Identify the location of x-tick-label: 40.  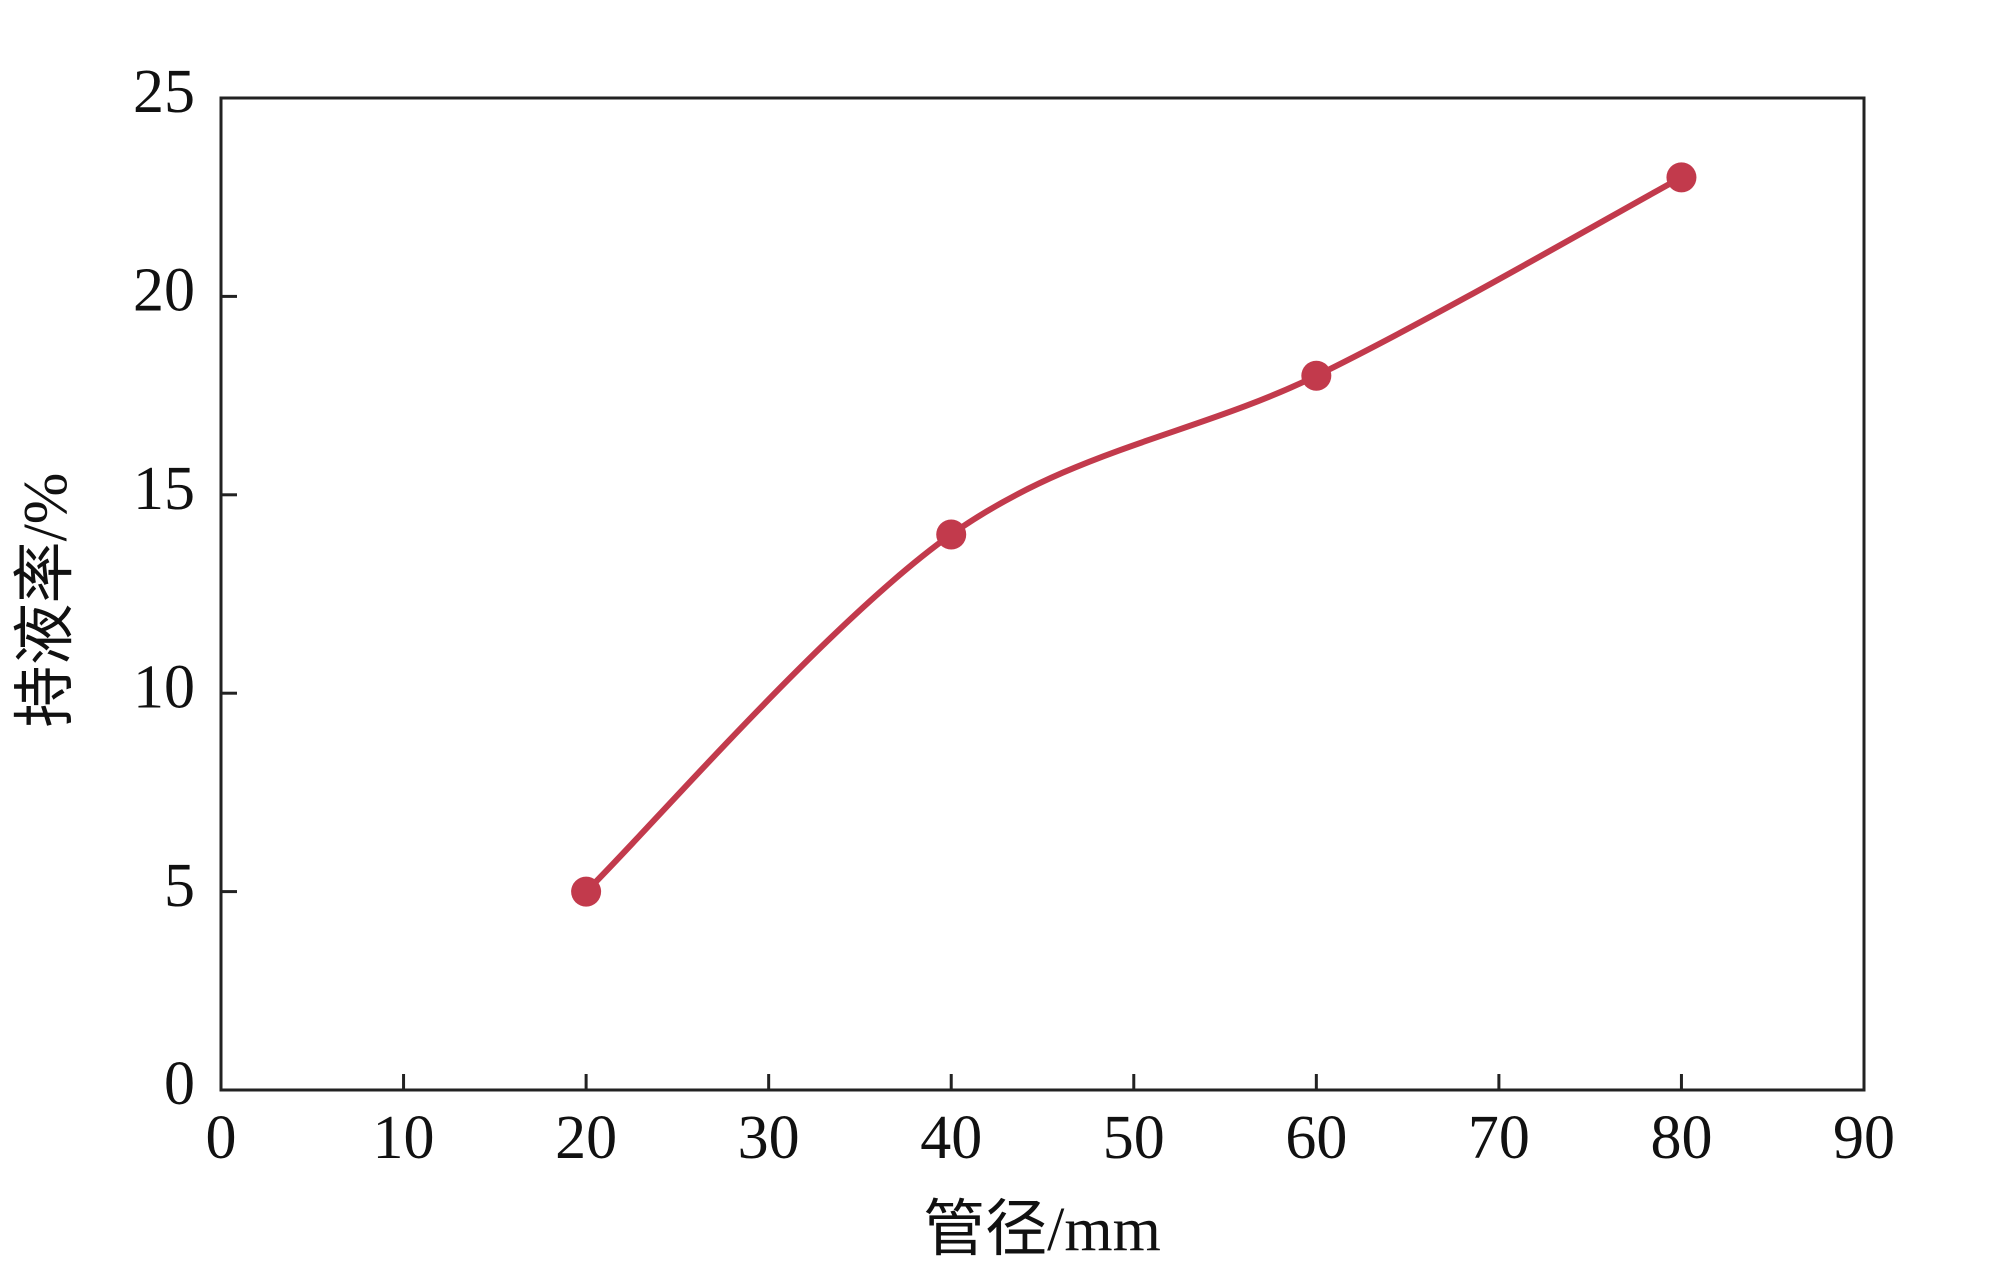
(951, 1138).